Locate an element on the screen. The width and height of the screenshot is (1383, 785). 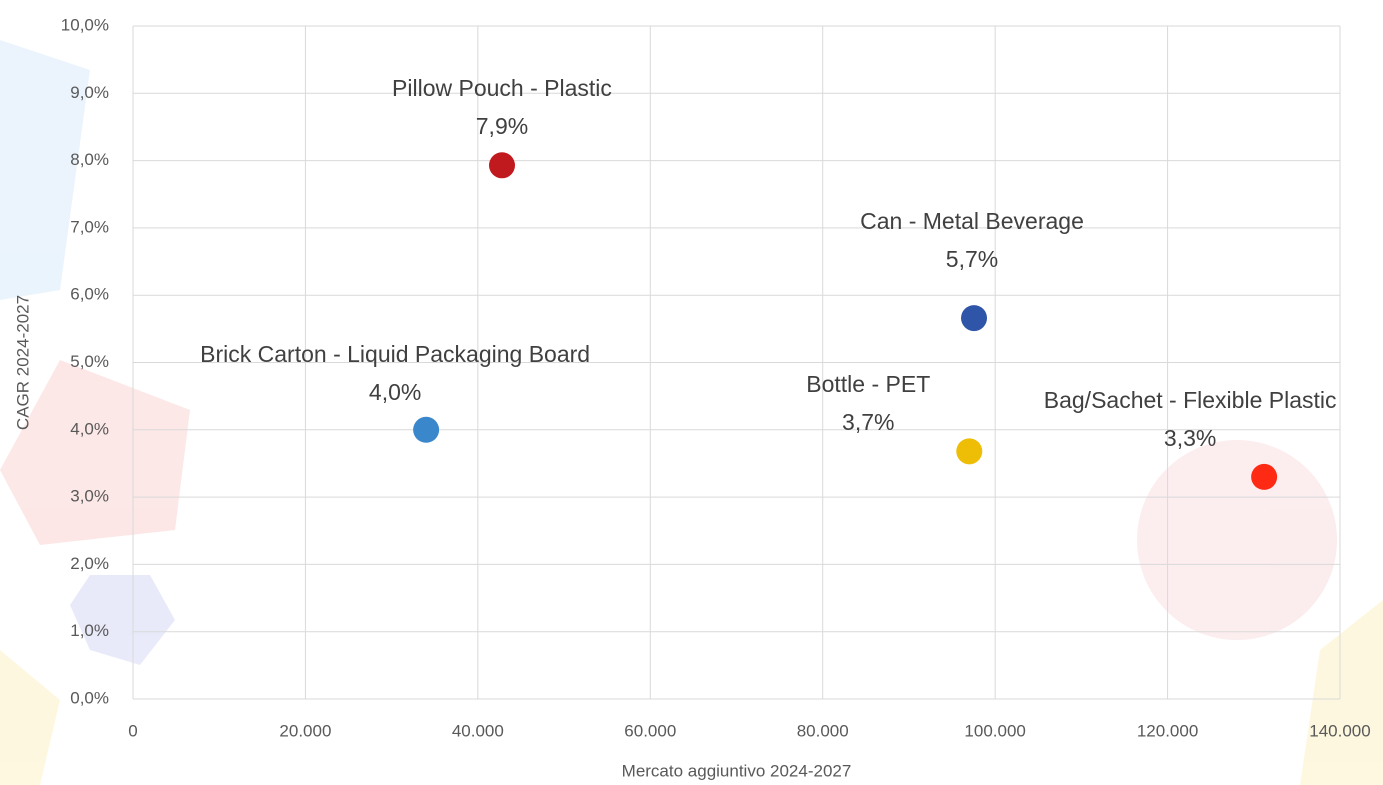
series-name: Can - Metal Beverage is located at coordinates (972, 221).